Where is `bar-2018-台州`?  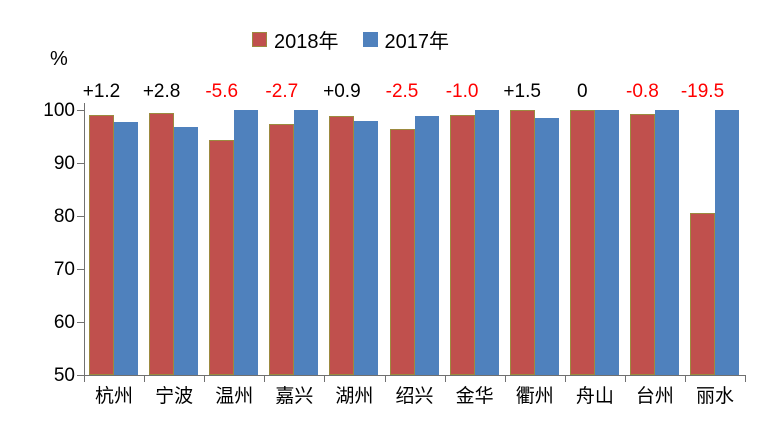
bar-2018-台州 is located at coordinates (642, 244).